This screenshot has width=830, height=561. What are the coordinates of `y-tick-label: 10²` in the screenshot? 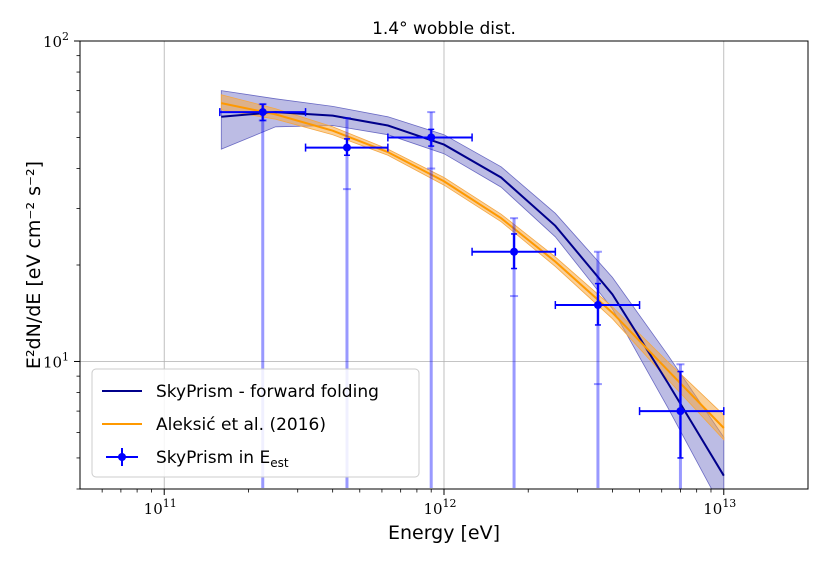 It's located at (56, 40).